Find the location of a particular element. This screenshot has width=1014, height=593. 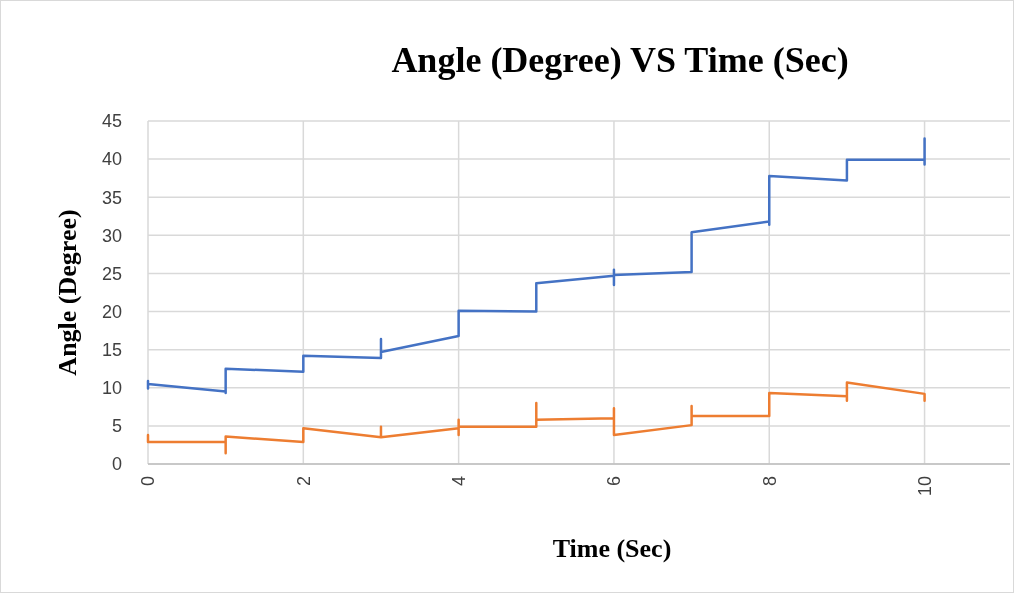

x-tick-label: 2 is located at coordinates (303, 481).